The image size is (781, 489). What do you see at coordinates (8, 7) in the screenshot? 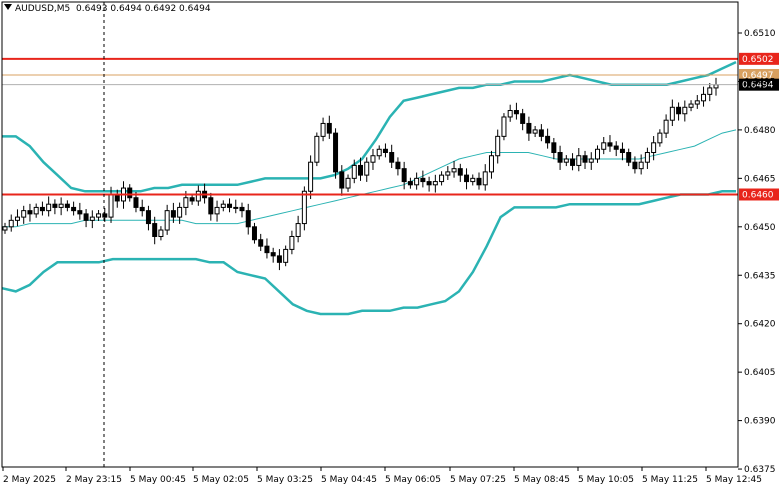
I see `collapse-triangle-icon` at bounding box center [8, 7].